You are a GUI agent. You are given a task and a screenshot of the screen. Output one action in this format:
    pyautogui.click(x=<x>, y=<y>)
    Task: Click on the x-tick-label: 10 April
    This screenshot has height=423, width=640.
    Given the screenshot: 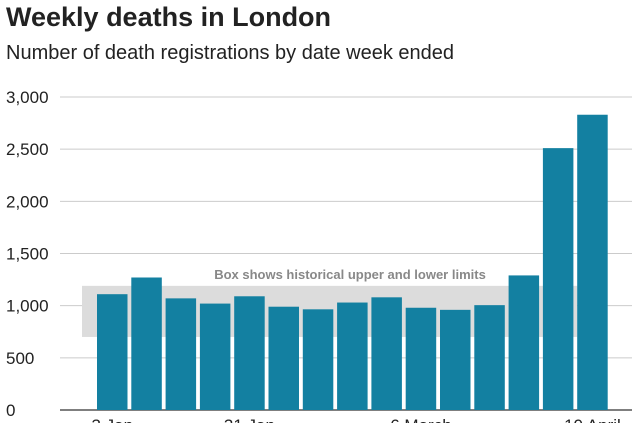 What is the action you would take?
    pyautogui.click(x=592, y=419)
    